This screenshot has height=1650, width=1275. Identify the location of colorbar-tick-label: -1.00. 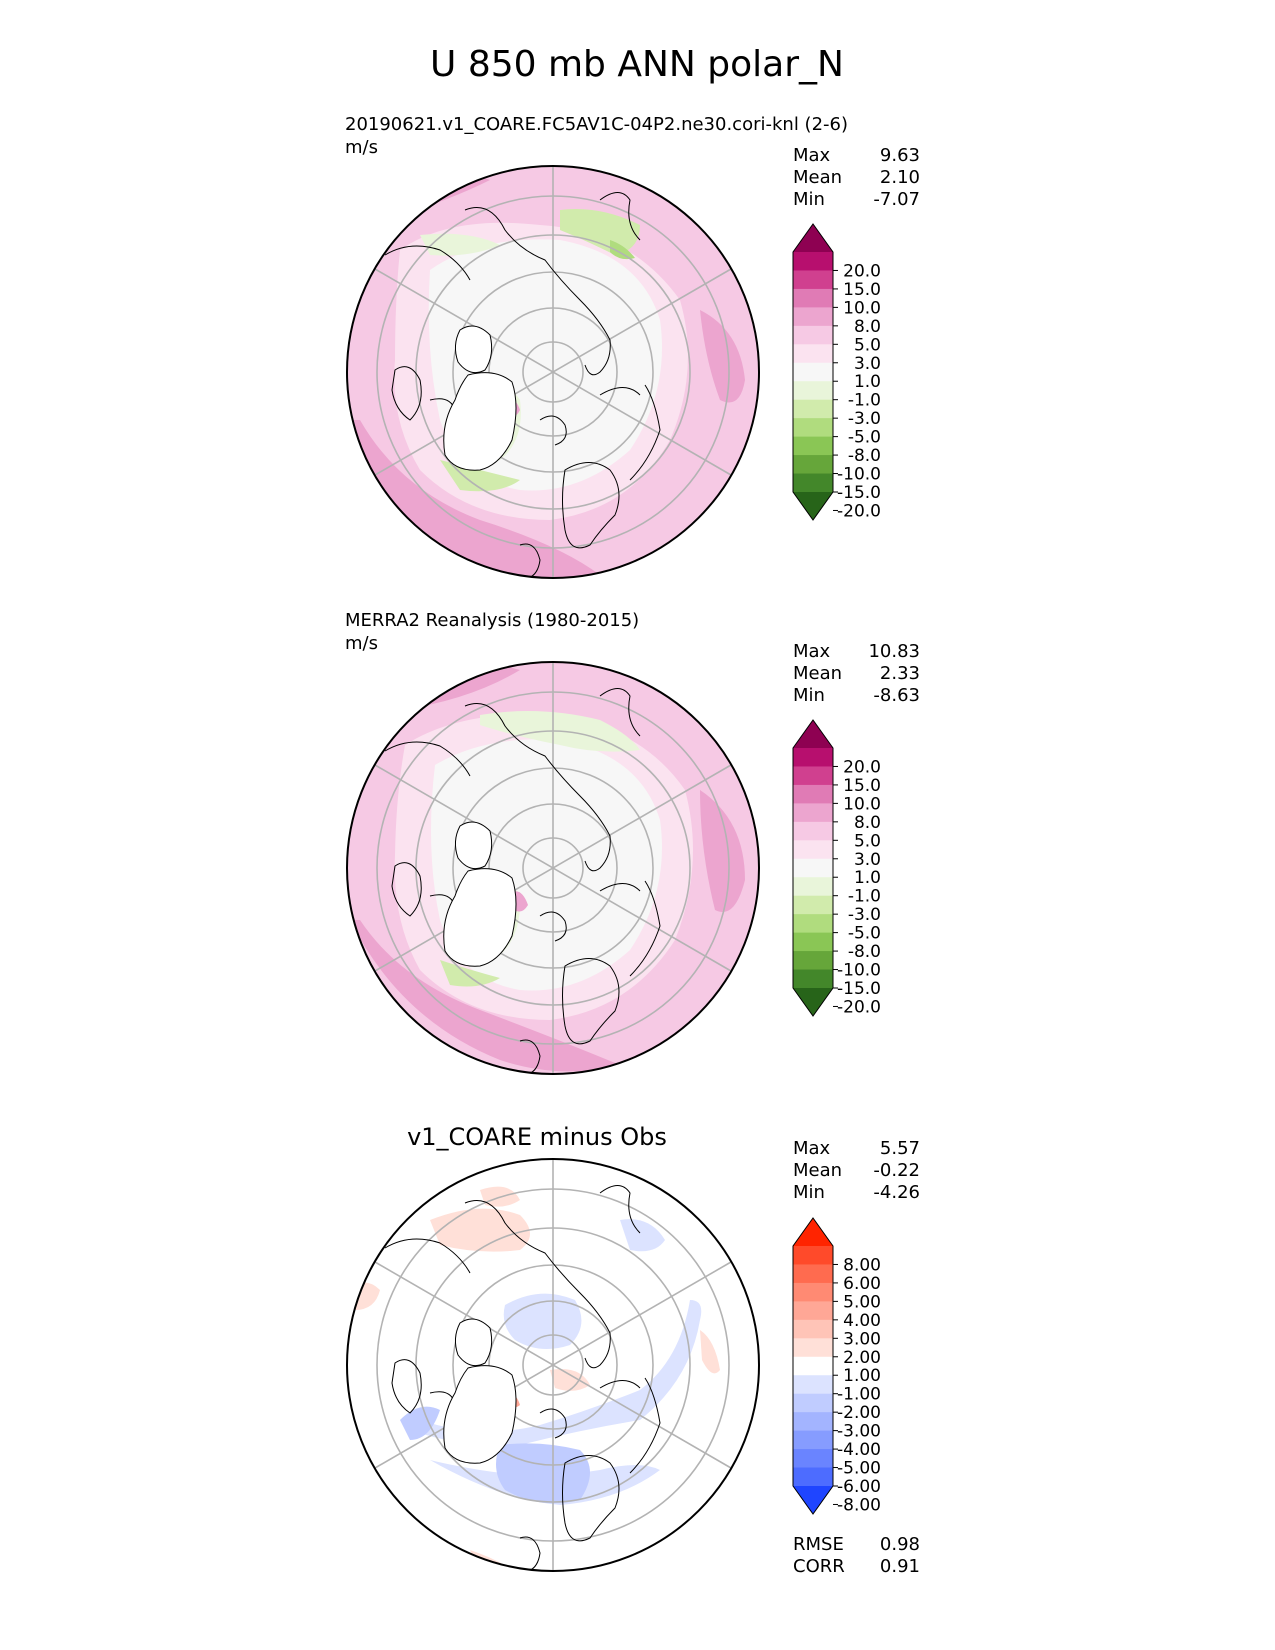
(859, 1395).